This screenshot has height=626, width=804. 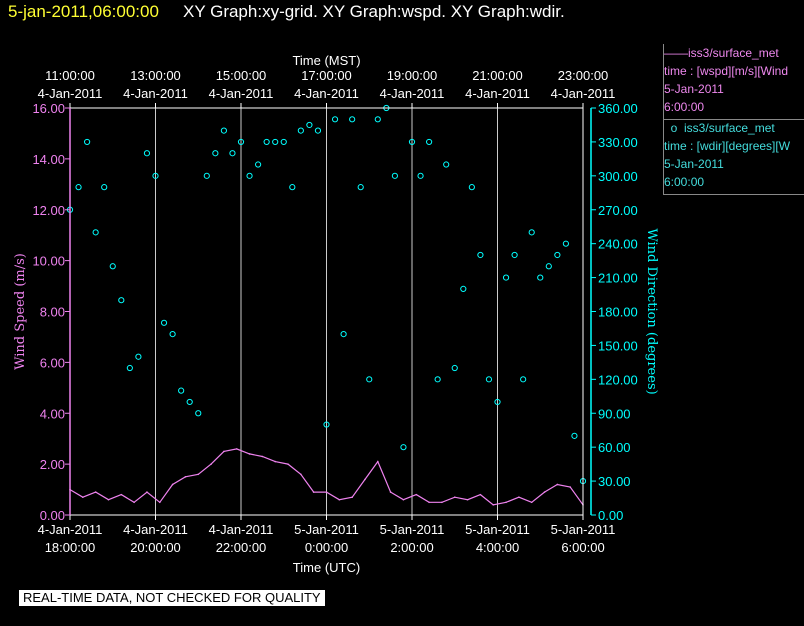 I want to click on legend-point-swatch: o, so click(x=674, y=128).